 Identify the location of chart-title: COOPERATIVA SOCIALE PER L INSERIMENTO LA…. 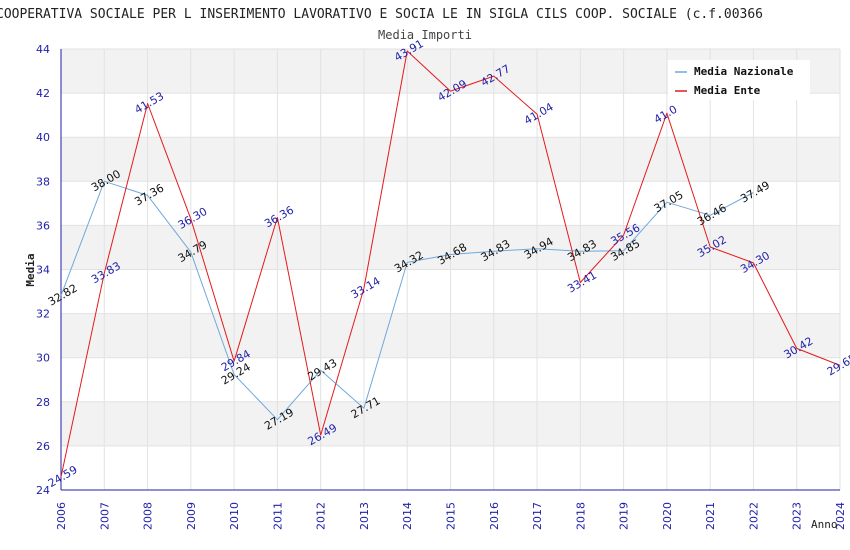
(381, 14).